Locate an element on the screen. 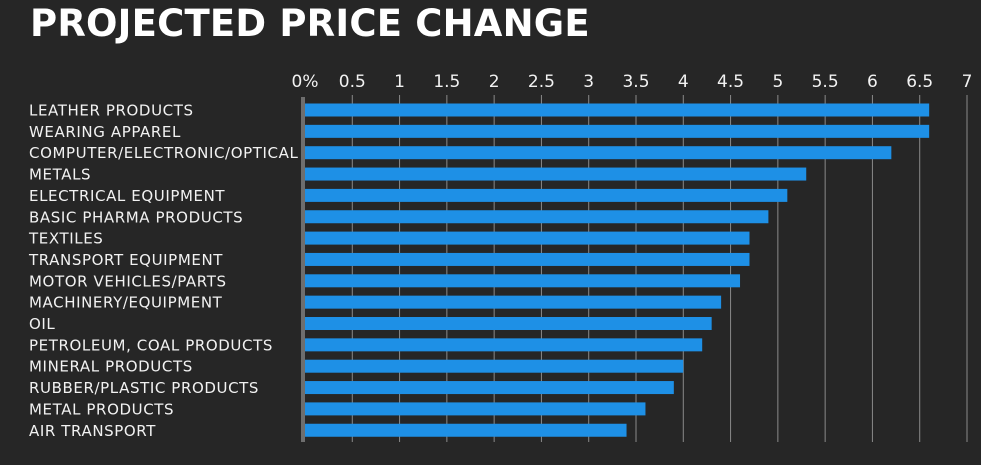 This screenshot has height=465, width=981. category-label: RUBBER/PLASTIC PRODUCTS is located at coordinates (144, 388).